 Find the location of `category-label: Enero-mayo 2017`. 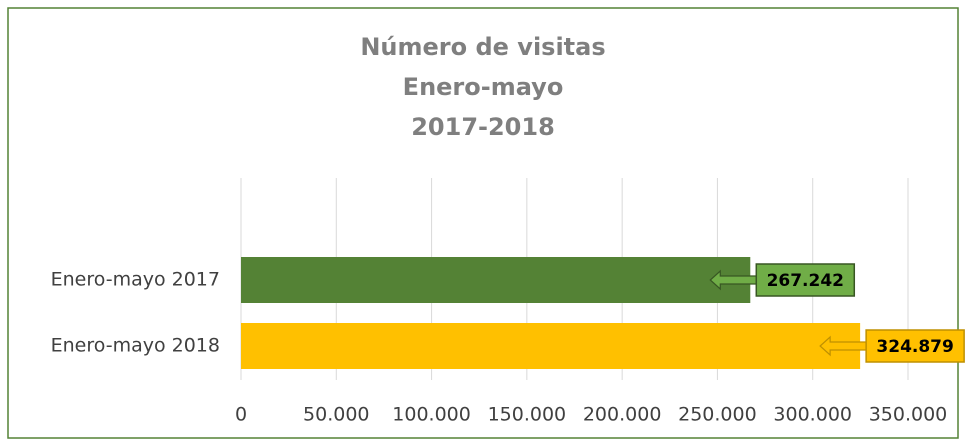

category-label: Enero-mayo 2017 is located at coordinates (135, 280).